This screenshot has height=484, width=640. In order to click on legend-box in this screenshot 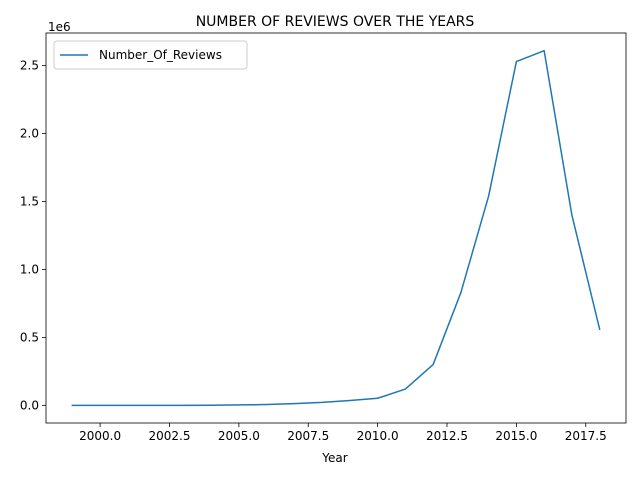, I will do `click(150, 55)`.